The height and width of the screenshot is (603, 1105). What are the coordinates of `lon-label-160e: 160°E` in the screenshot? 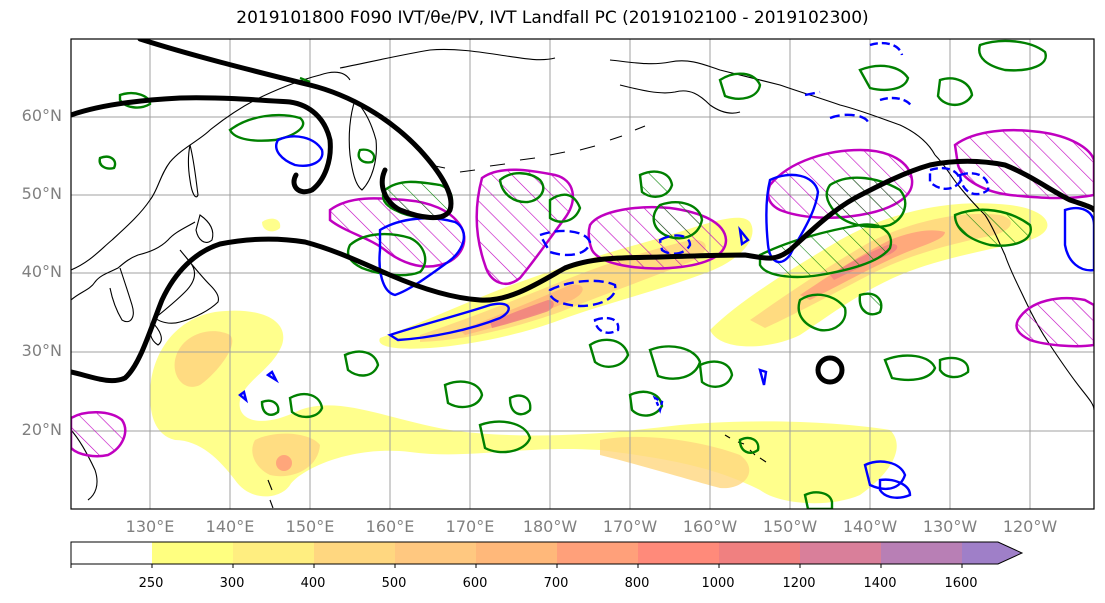 It's located at (390, 526).